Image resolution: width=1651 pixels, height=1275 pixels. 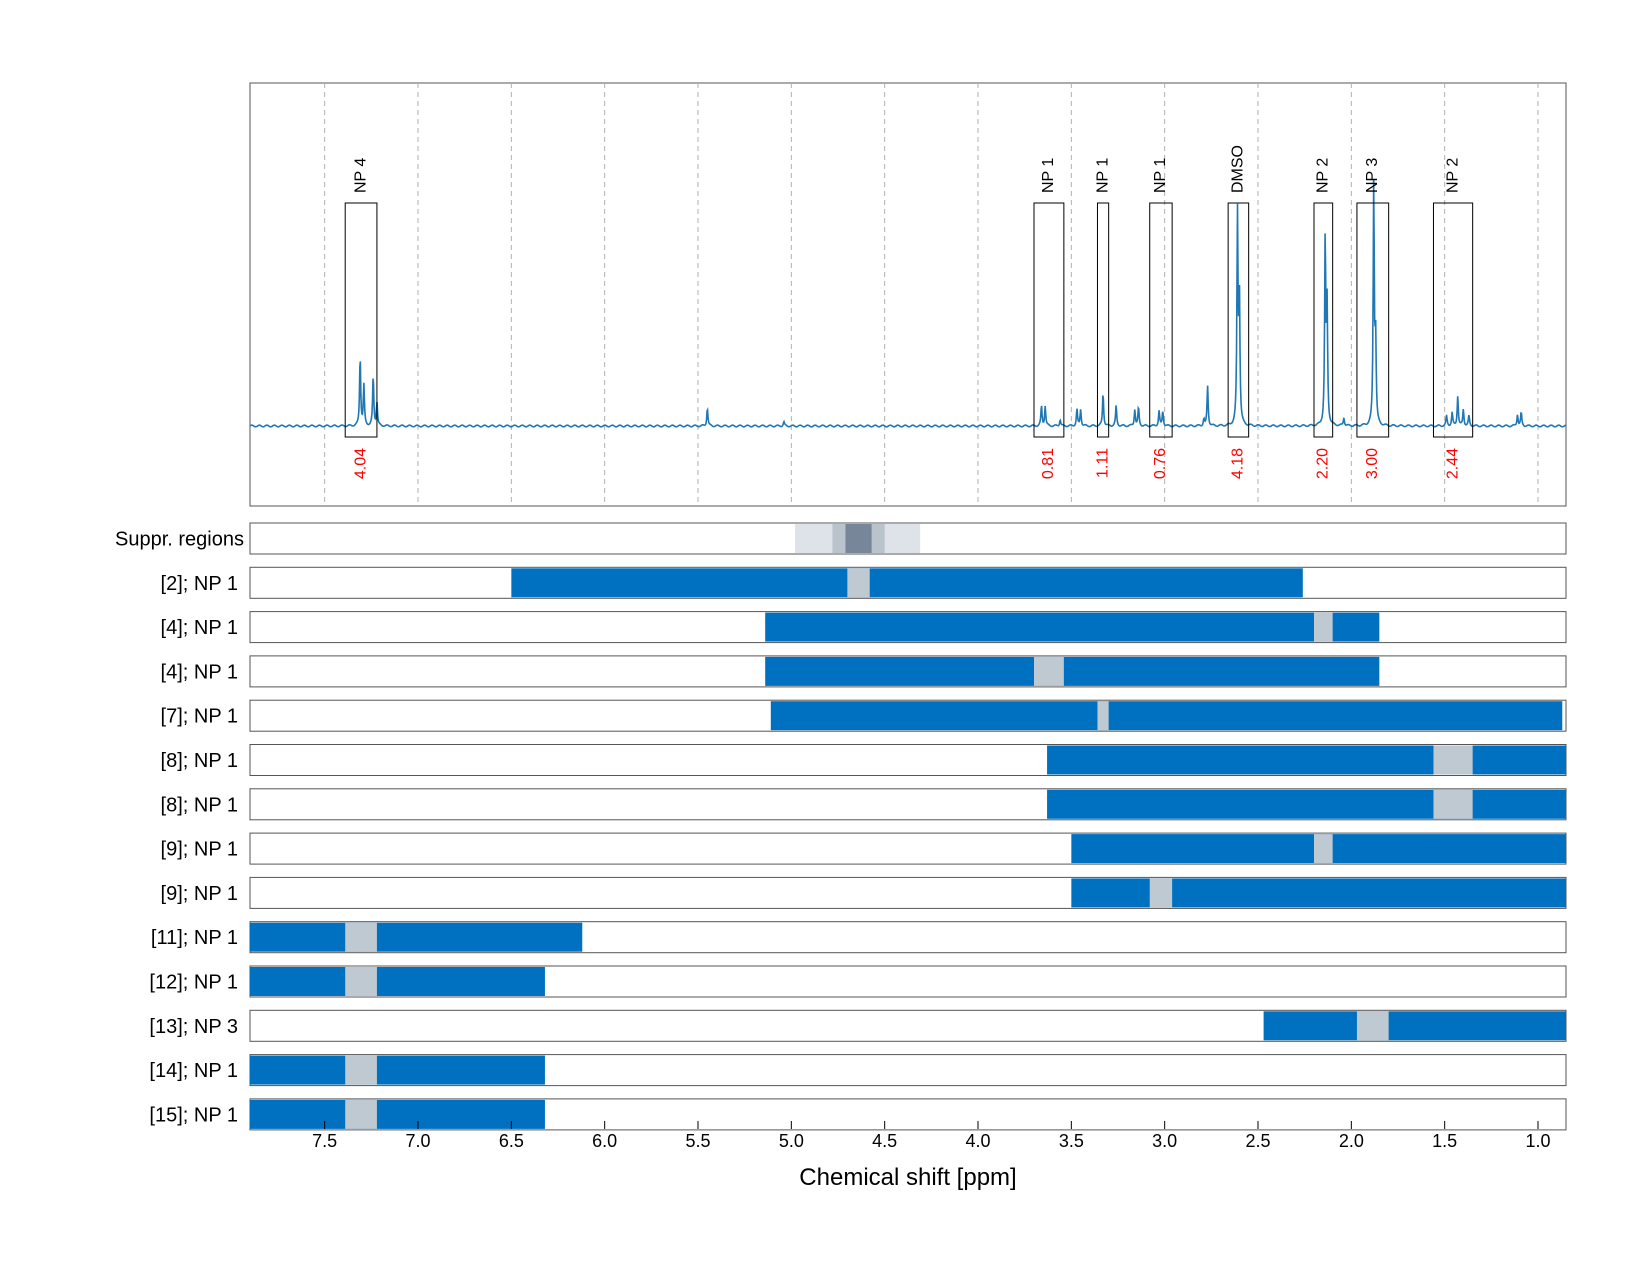 What do you see at coordinates (193, 983) in the screenshot?
I see `row-label: [12]; NP 1` at bounding box center [193, 983].